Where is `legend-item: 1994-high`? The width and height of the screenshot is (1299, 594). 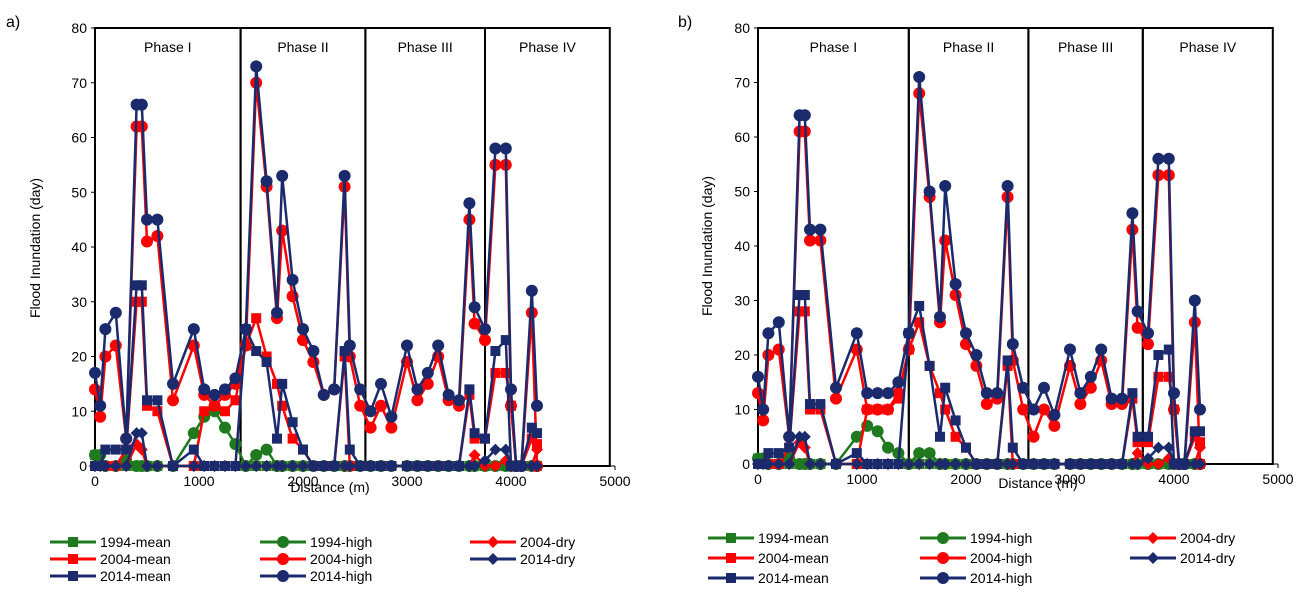
legend-item: 1994-high is located at coordinates (976, 538).